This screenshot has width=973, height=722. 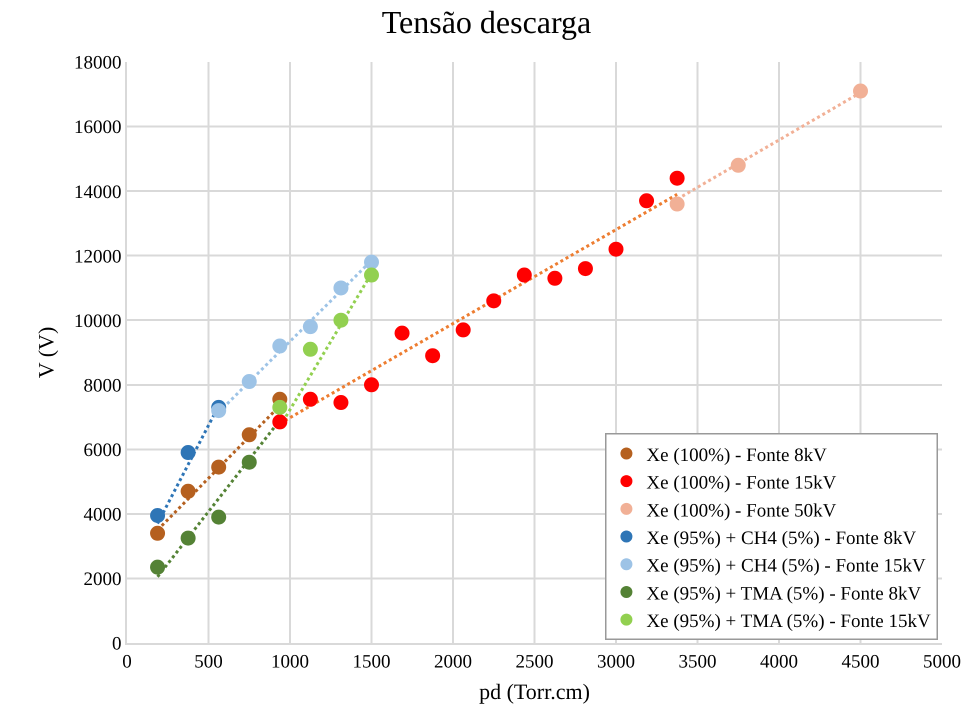 I want to click on legend-label: Xe (95%) + CH4 (5%) - Fonte 15kV, so click(x=786, y=566).